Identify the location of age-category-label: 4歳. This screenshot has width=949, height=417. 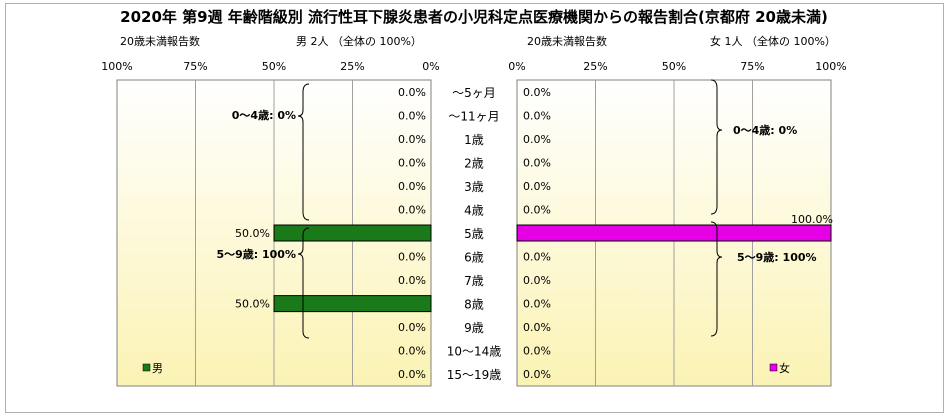
(474, 210).